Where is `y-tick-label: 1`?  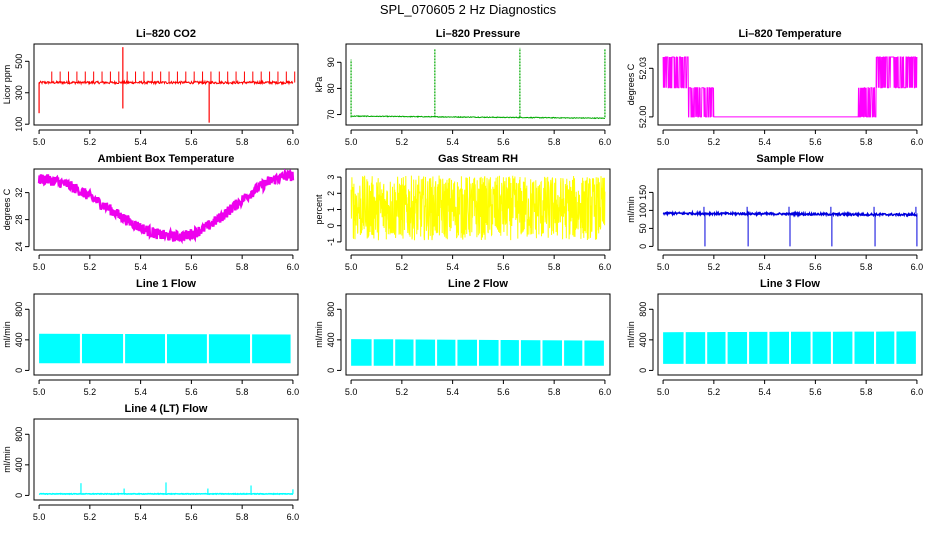 y-tick-label: 1 is located at coordinates (331, 209).